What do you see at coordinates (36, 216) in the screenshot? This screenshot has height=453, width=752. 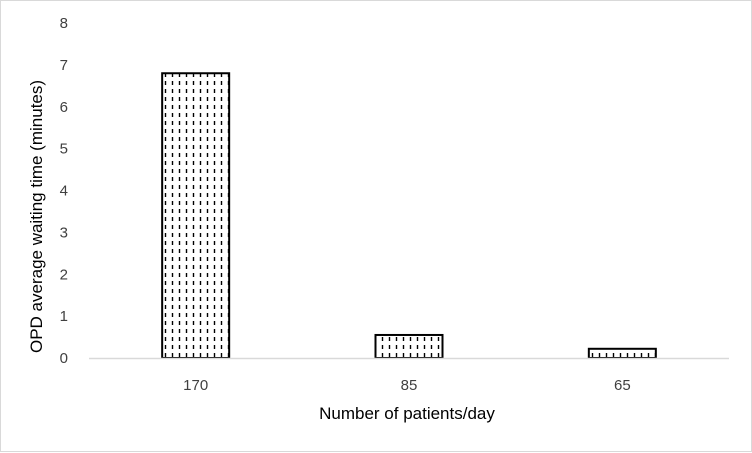 I see `y-axis-title: OPD average waiting time (minutes)` at bounding box center [36, 216].